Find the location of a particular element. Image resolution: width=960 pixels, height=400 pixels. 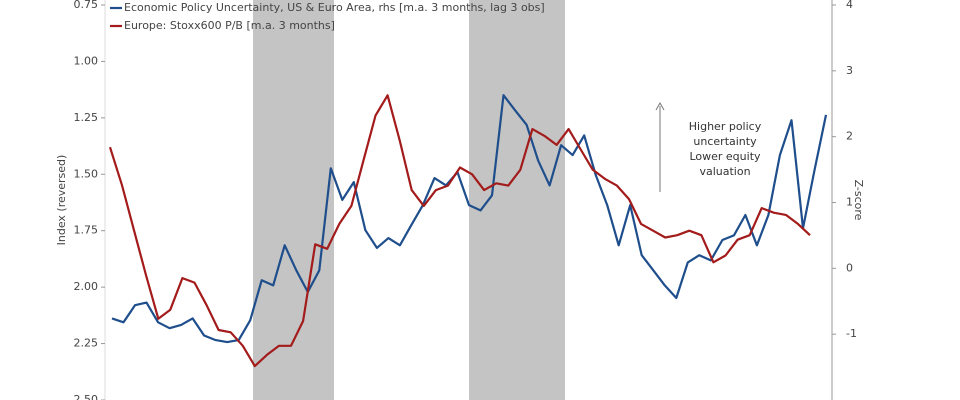

y-axis-label: Index (reversed) is located at coordinates (61, 200).